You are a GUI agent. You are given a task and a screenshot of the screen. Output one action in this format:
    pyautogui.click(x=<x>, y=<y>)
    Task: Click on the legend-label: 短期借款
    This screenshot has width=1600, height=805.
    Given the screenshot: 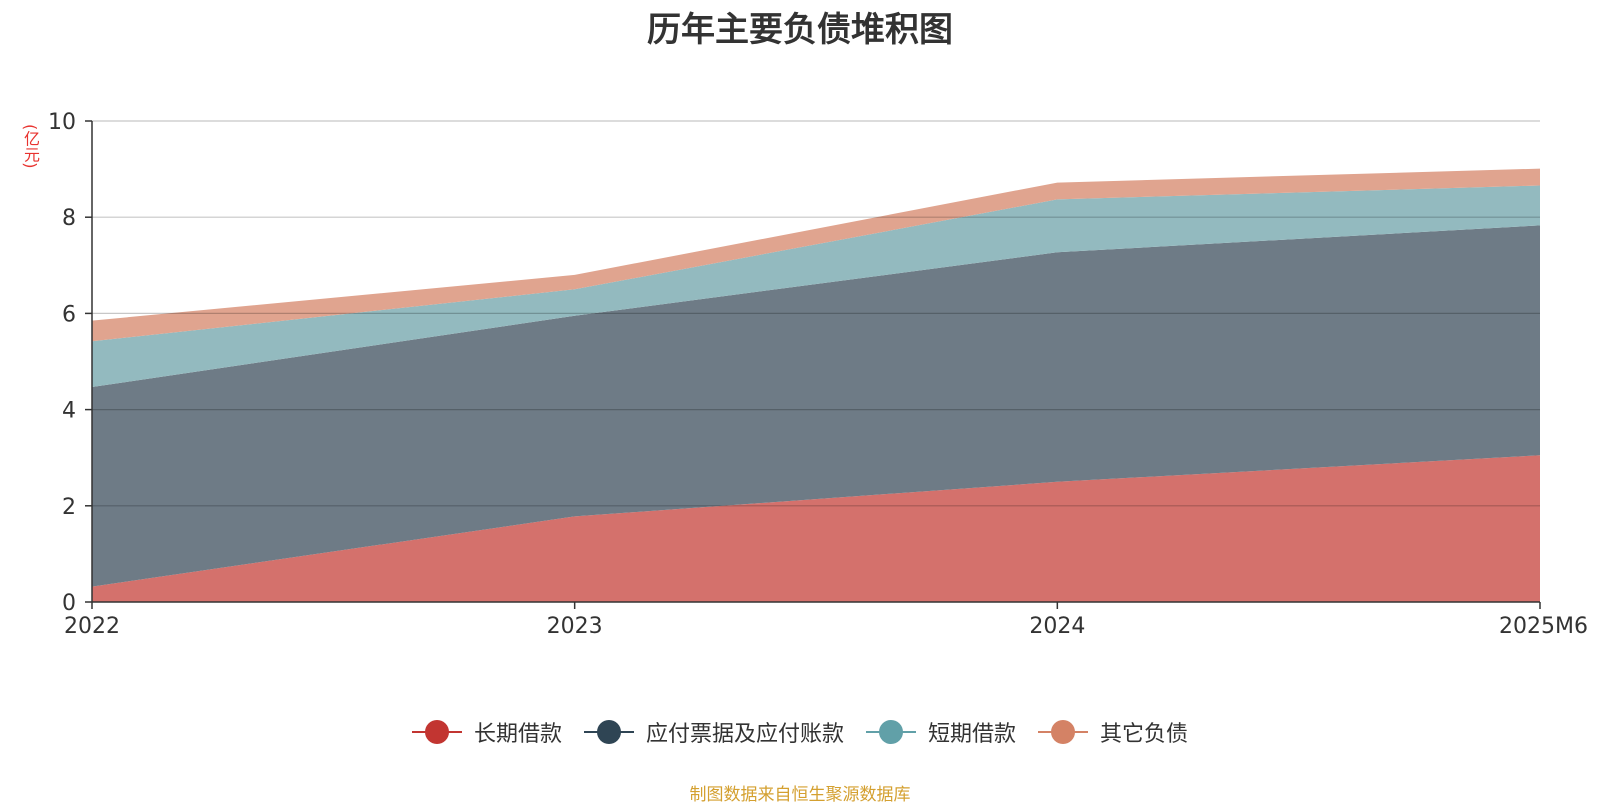 What is the action you would take?
    pyautogui.click(x=972, y=734)
    